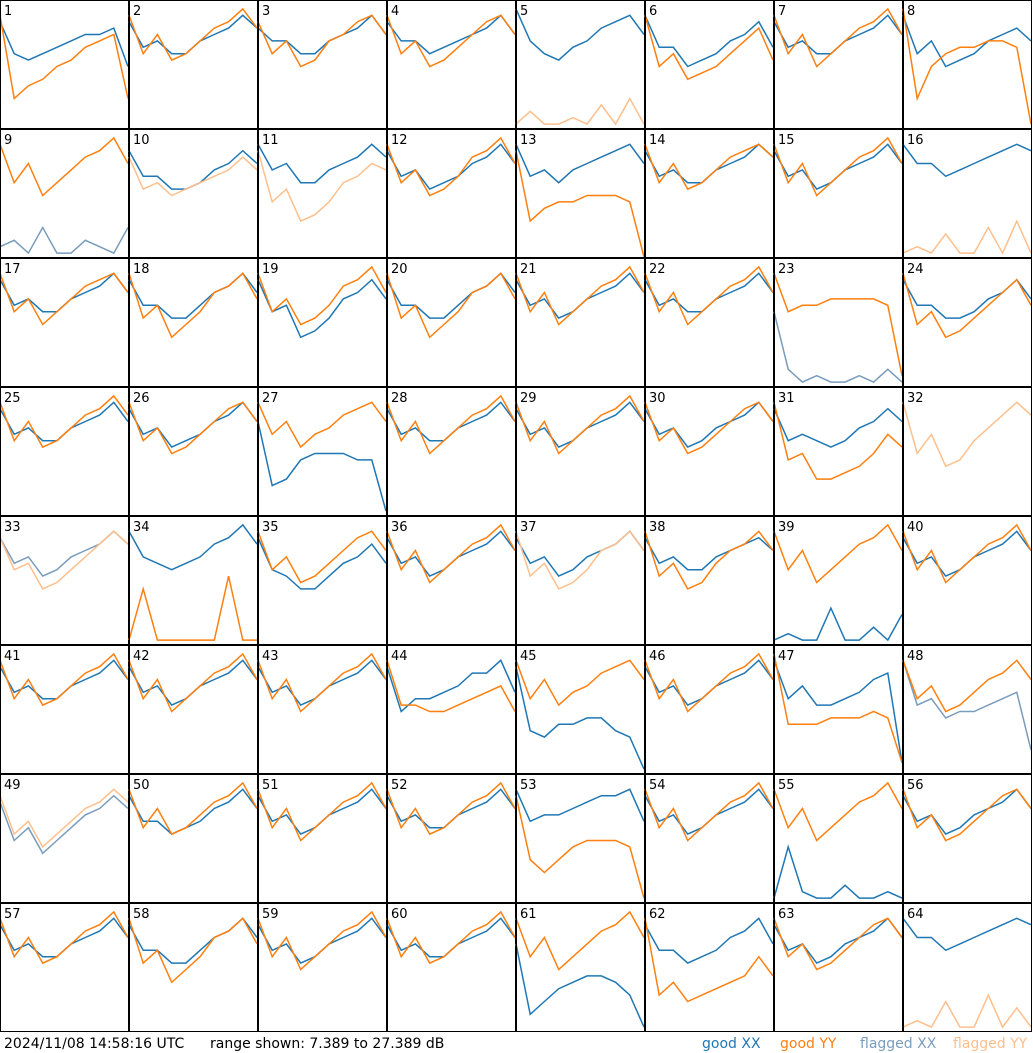 The height and width of the screenshot is (1053, 1033). Describe the element at coordinates (915, 527) in the screenshot. I see `panel-label: 40` at that location.